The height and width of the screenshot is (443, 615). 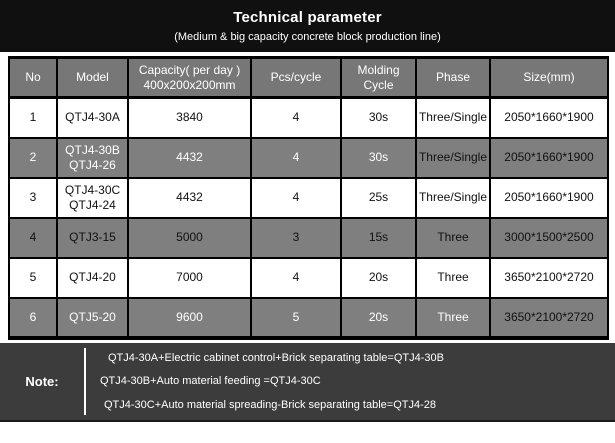 I want to click on cell-cycle: 25s, so click(x=378, y=197).